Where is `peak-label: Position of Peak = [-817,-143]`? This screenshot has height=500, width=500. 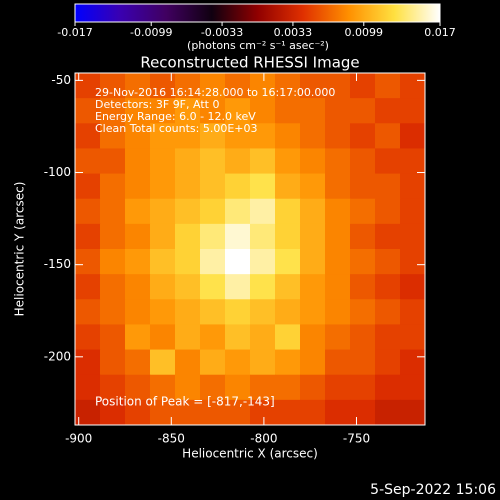
peak-label: Position of Peak = [-817,-143] is located at coordinates (185, 402).